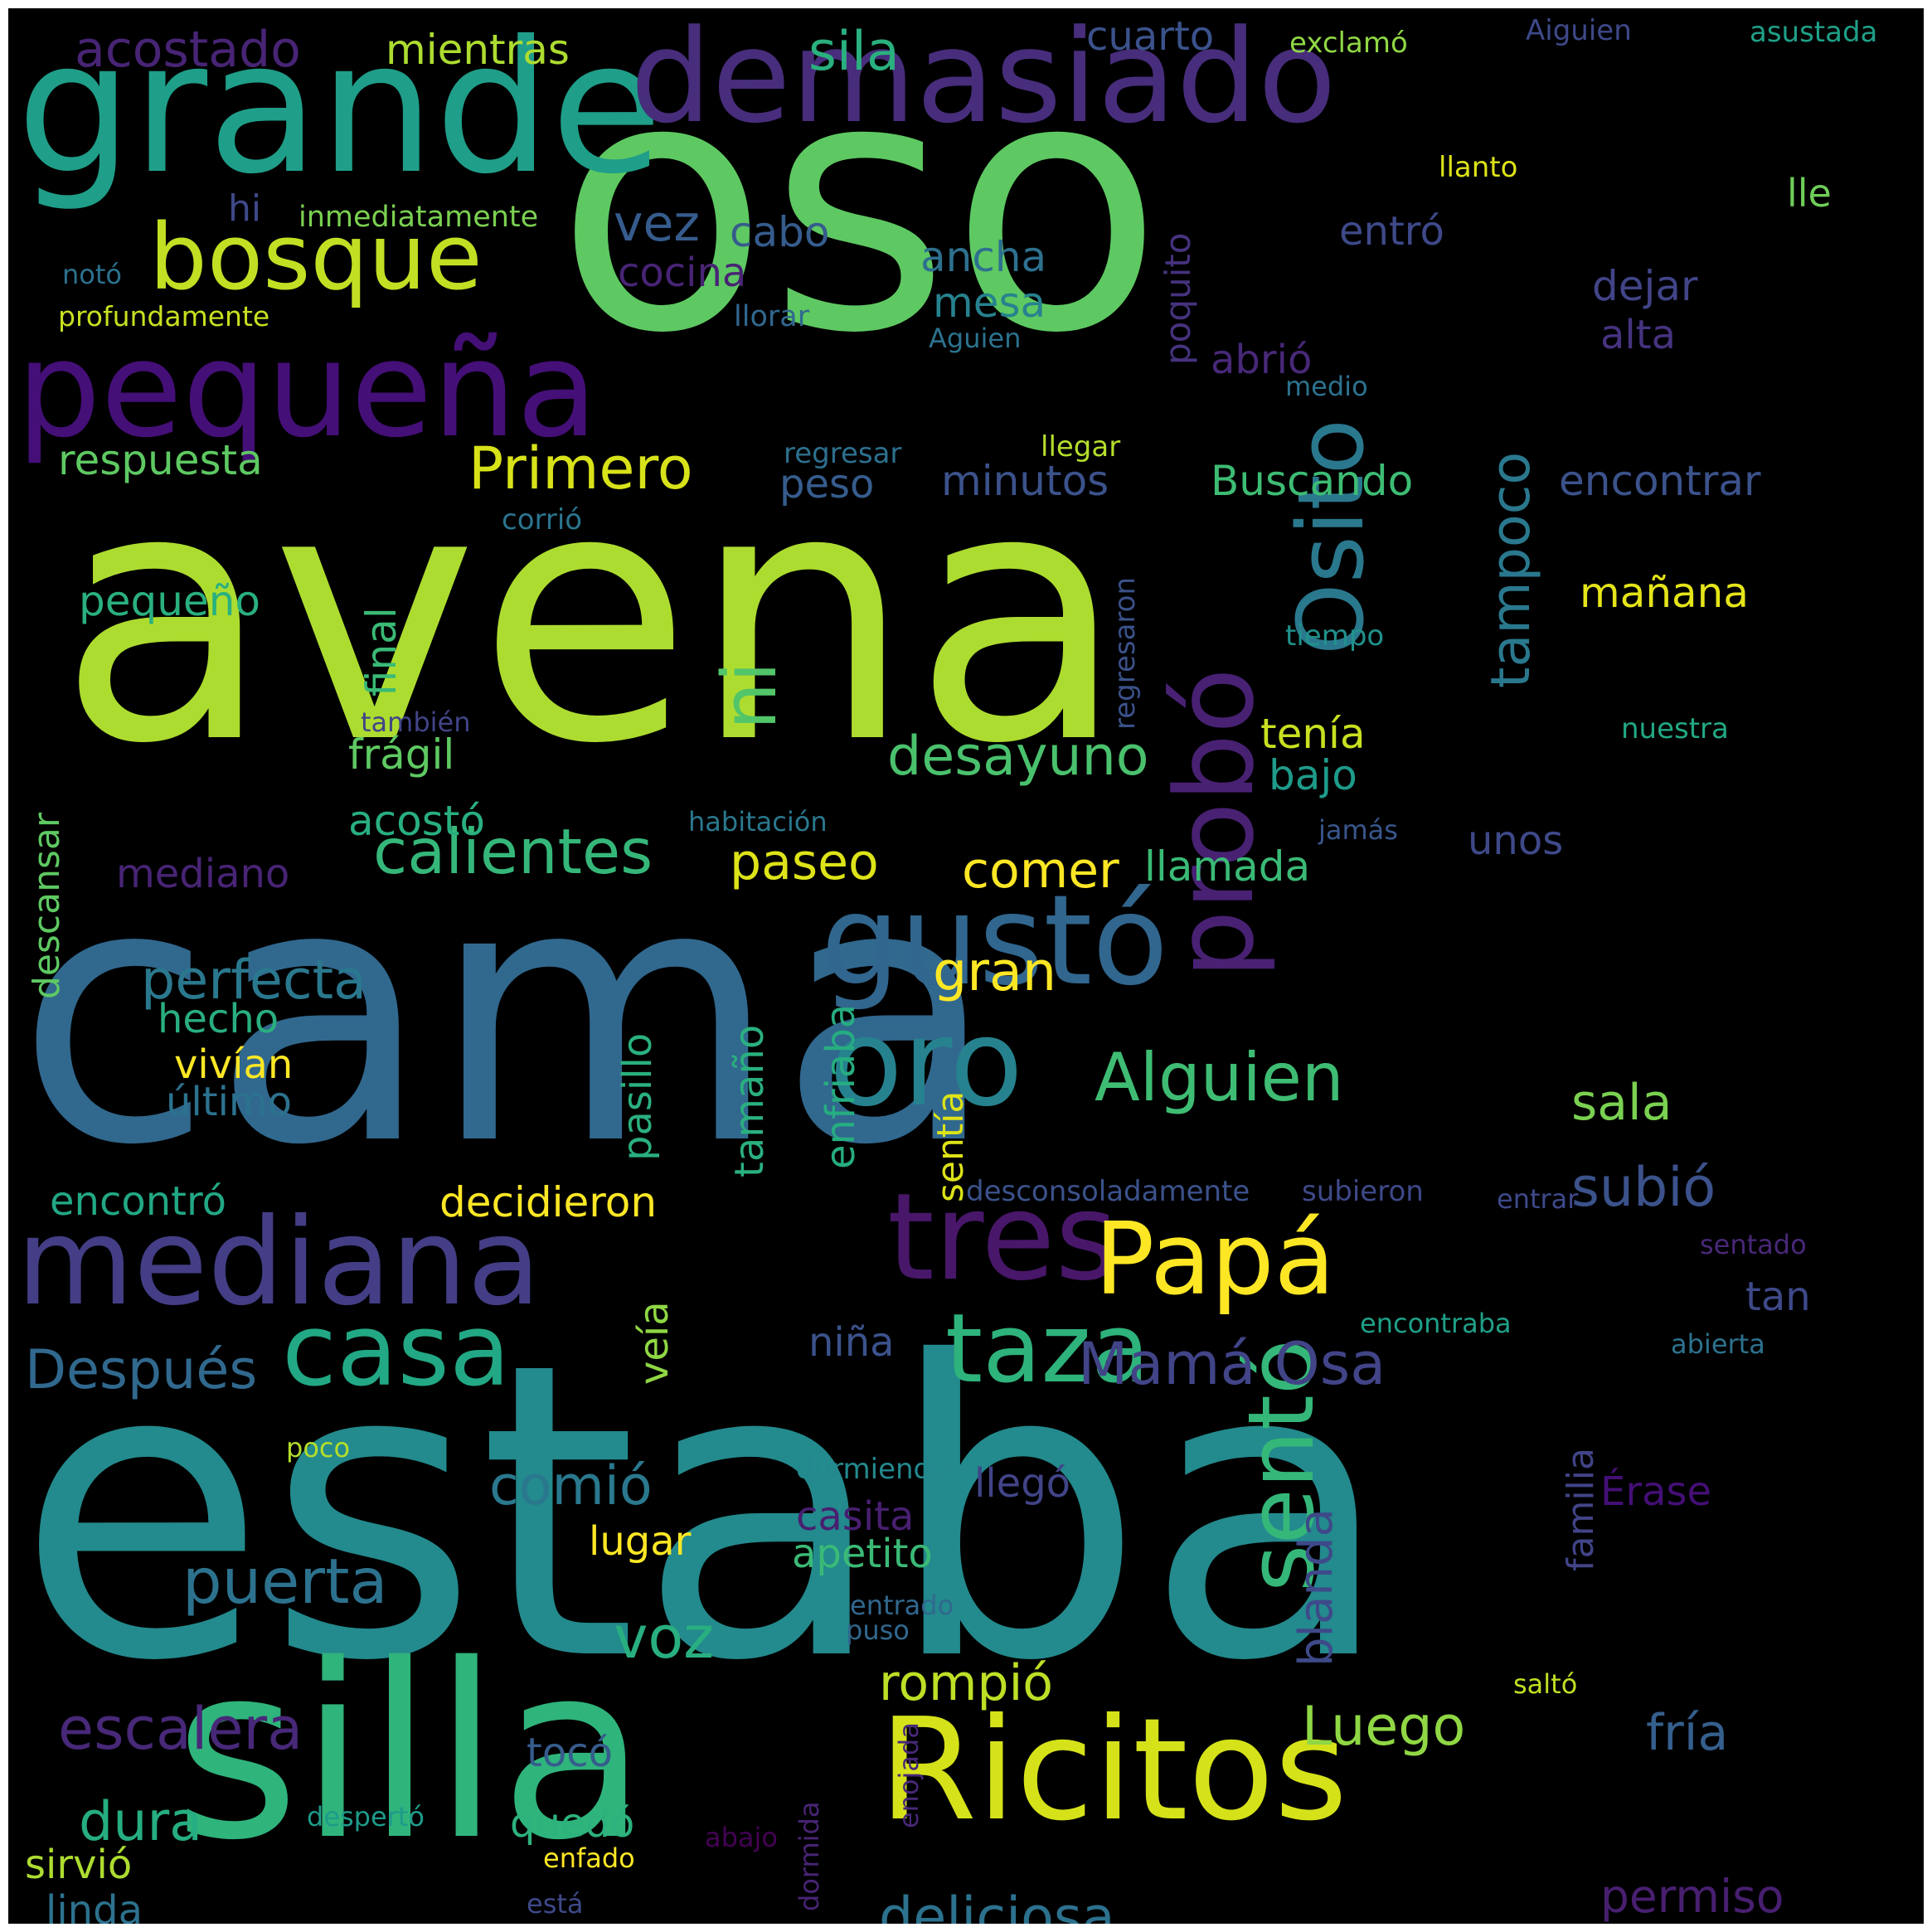  What do you see at coordinates (169, 601) in the screenshot?
I see `cloud-word: pequeño` at bounding box center [169, 601].